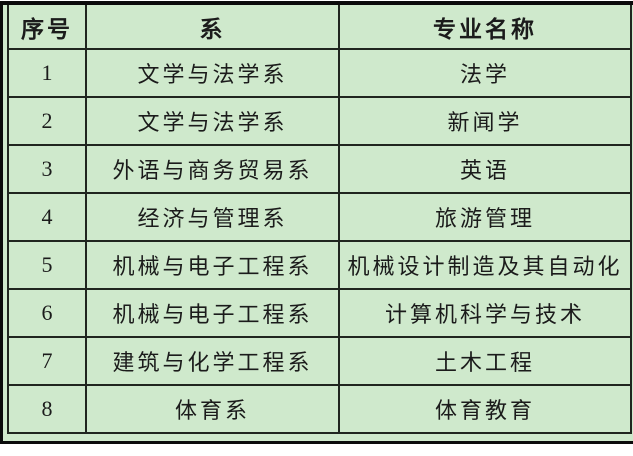  Describe the element at coordinates (485, 313) in the screenshot. I see `cell-major: 计算机科学与技术` at that location.